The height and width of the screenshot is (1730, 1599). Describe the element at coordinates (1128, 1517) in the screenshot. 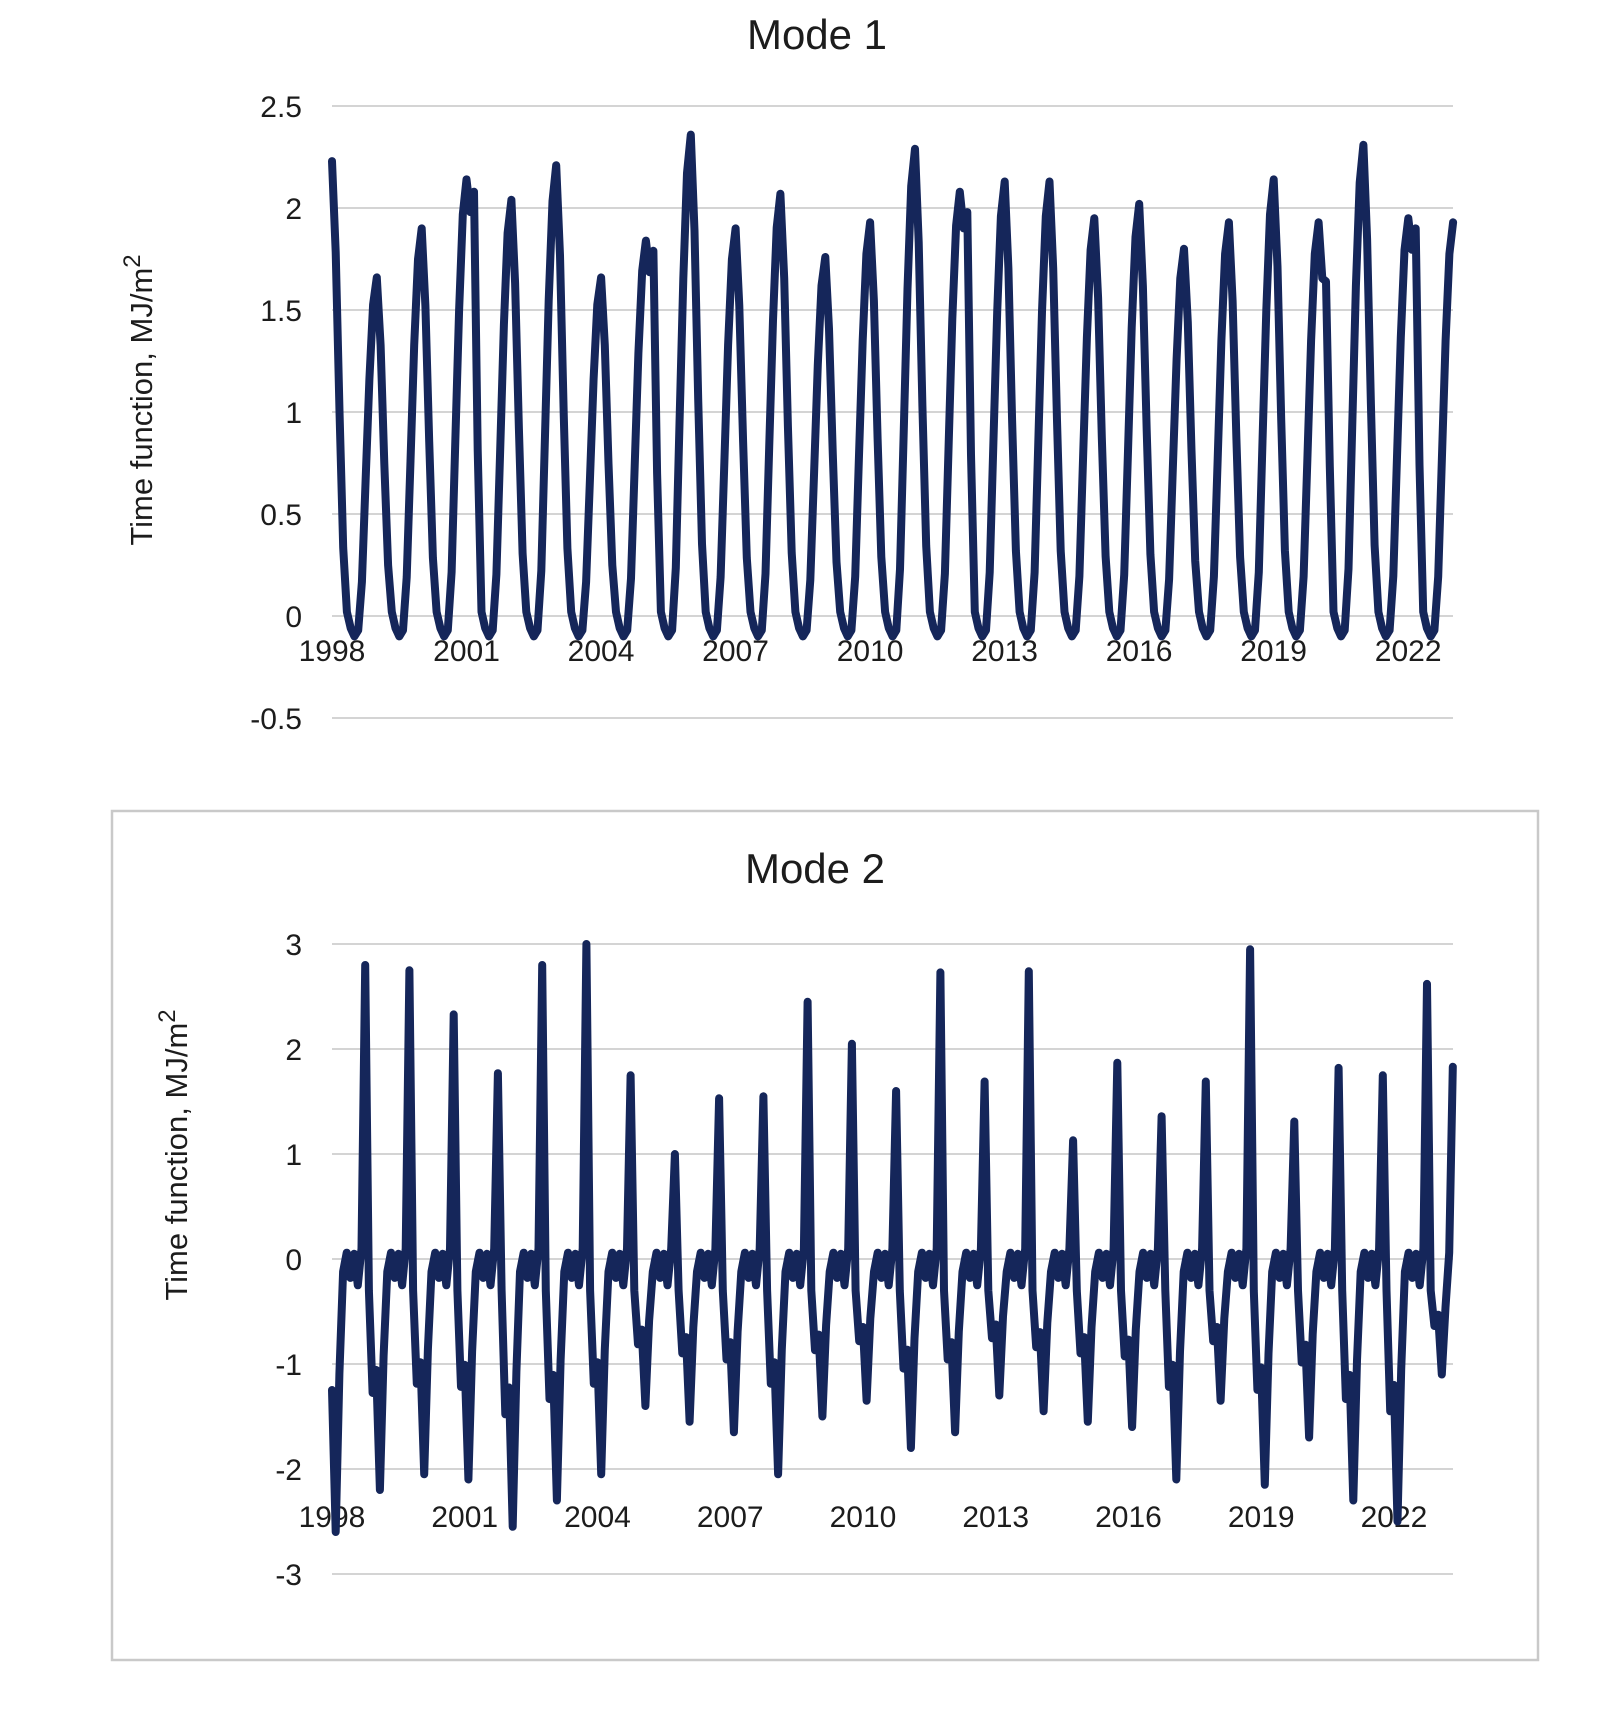

I see `mode2-x-tick-2016: 2016` at that location.